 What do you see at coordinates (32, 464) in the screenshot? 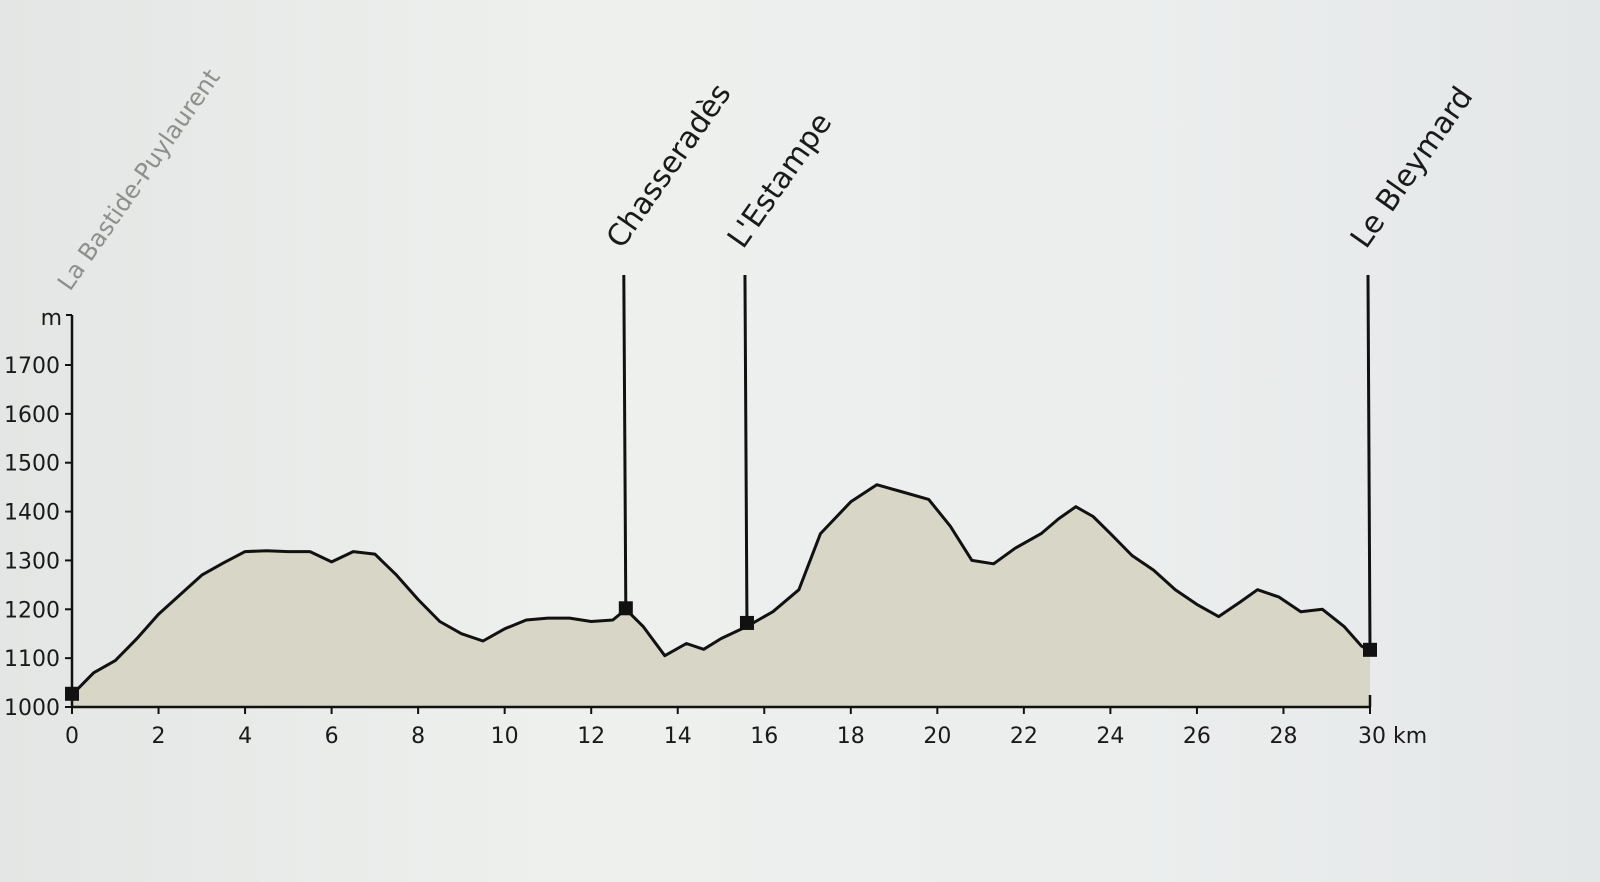
I see `y-tick-label: 1500` at bounding box center [32, 464].